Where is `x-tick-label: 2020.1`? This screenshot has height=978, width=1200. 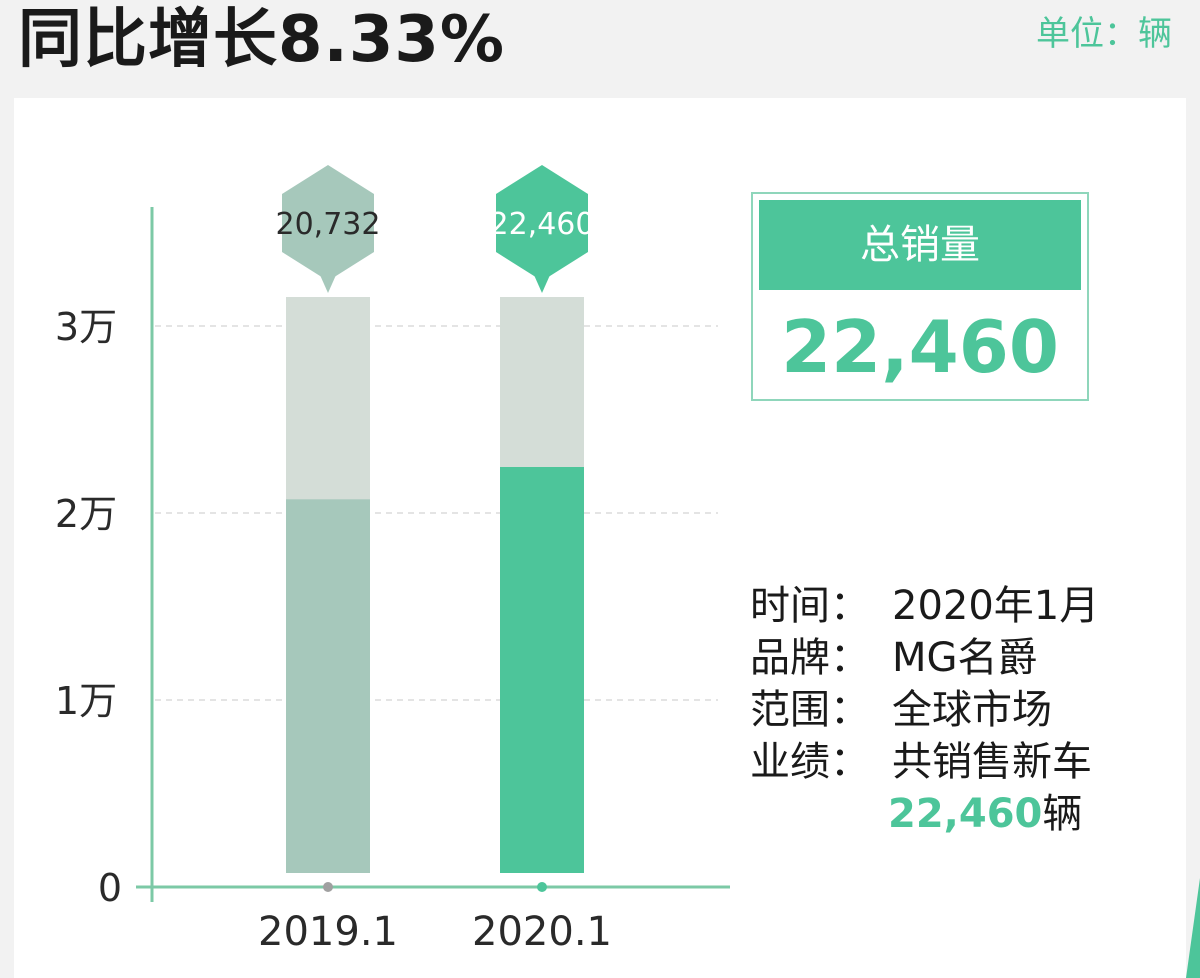
x-tick-label: 2020.1 is located at coordinates (542, 932).